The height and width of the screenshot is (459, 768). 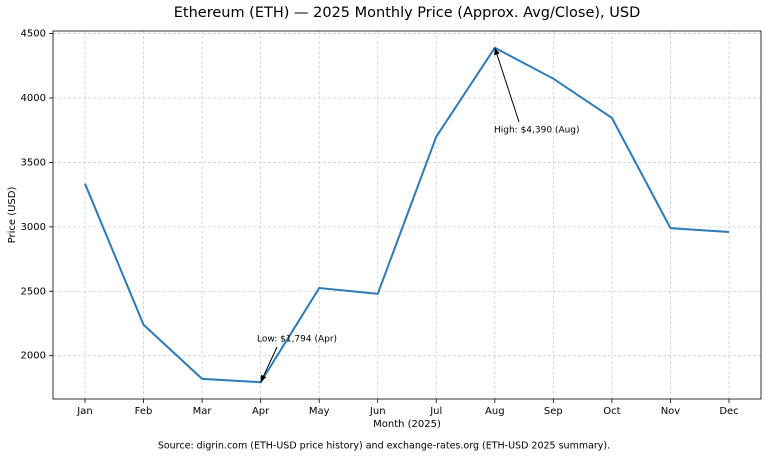 I want to click on x-tick-label: Oct, so click(x=611, y=411).